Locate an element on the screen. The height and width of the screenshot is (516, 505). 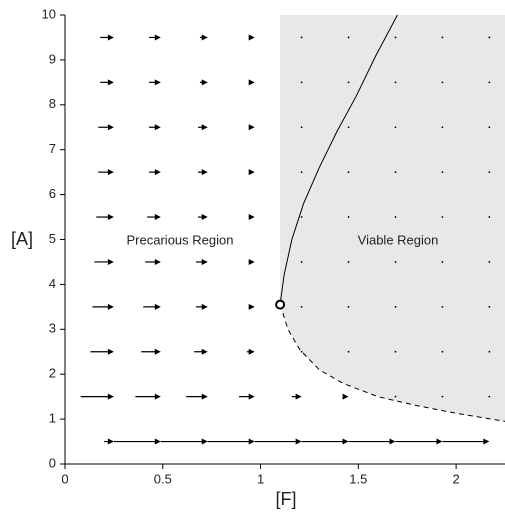
x-tick-label: 1.5 is located at coordinates (358, 478).